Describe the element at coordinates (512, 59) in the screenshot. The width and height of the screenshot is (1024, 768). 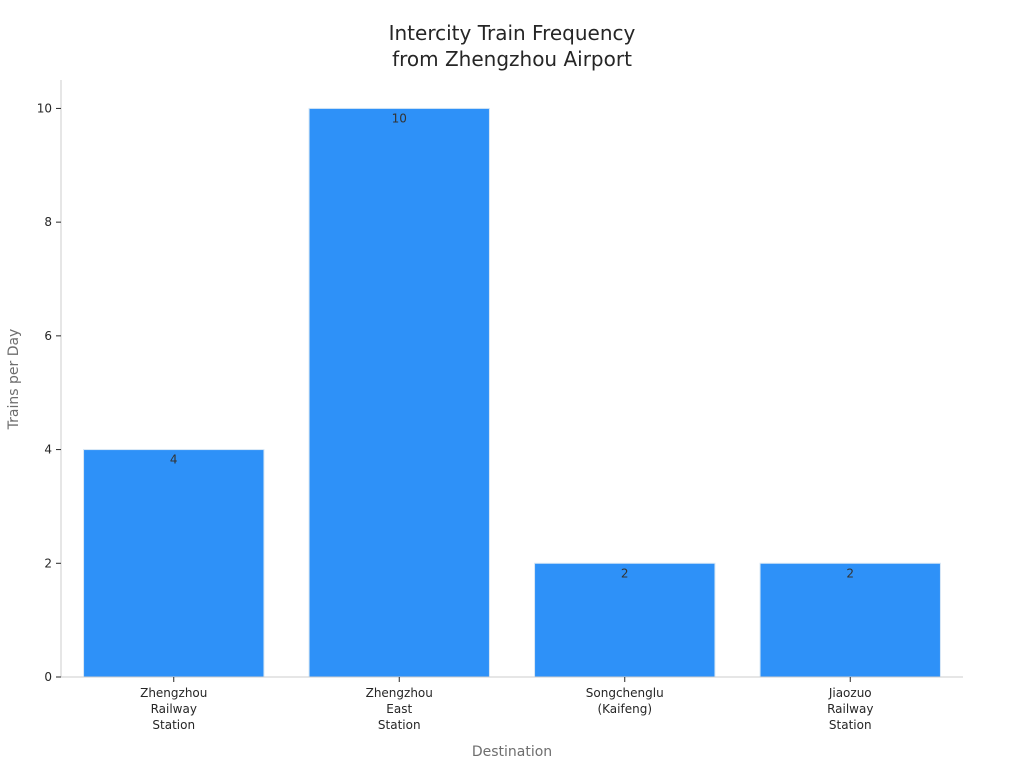
I see `chart-title-line-2: from Zhengzhou Airport` at that location.